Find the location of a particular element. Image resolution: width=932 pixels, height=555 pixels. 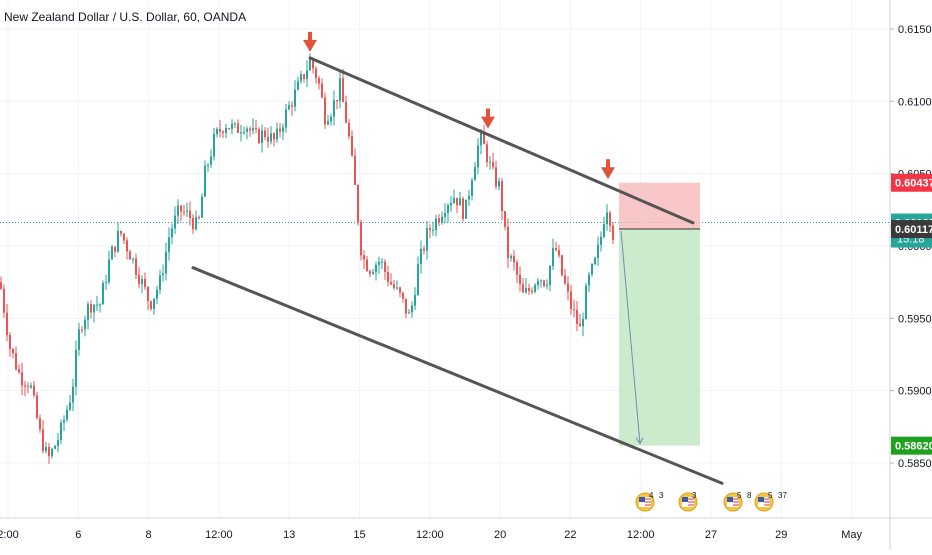

entry-price-label-bg is located at coordinates (911, 229).